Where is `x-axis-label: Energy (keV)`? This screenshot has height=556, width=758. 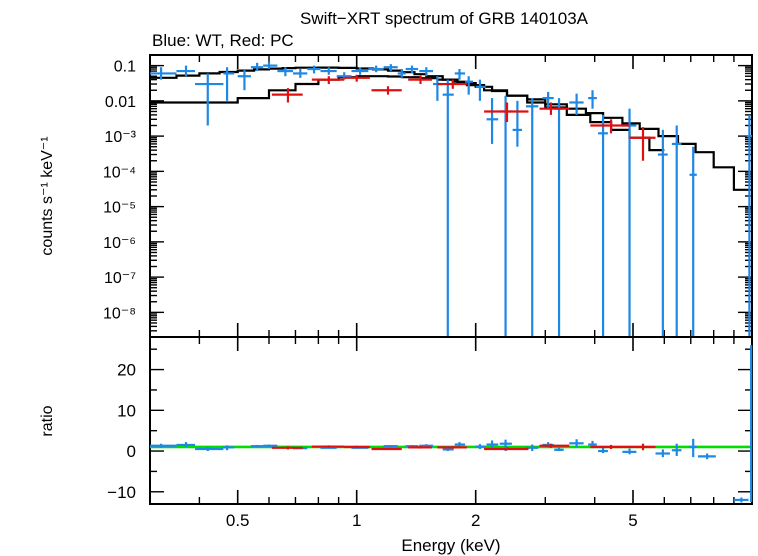
x-axis-label: Energy (keV) is located at coordinates (450, 545).